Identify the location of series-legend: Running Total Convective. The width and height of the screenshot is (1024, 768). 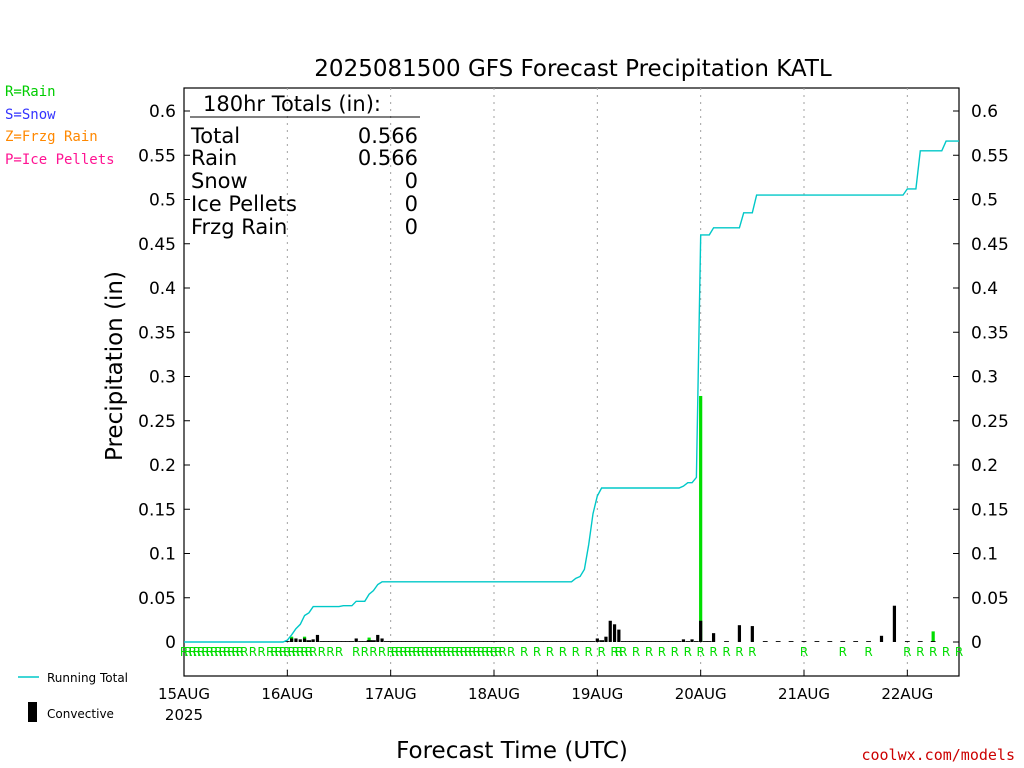
(73, 696).